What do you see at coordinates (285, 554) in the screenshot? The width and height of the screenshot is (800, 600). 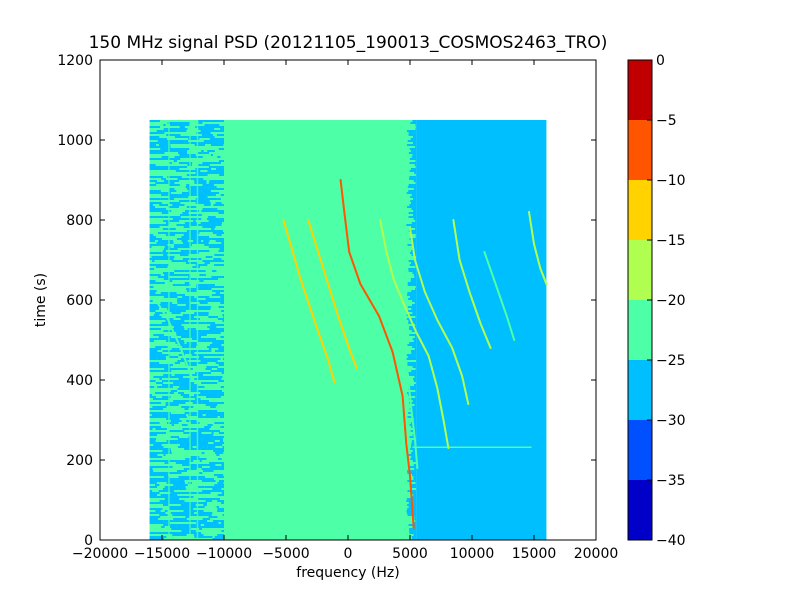 I see `x-tick-label: −5000` at bounding box center [285, 554].